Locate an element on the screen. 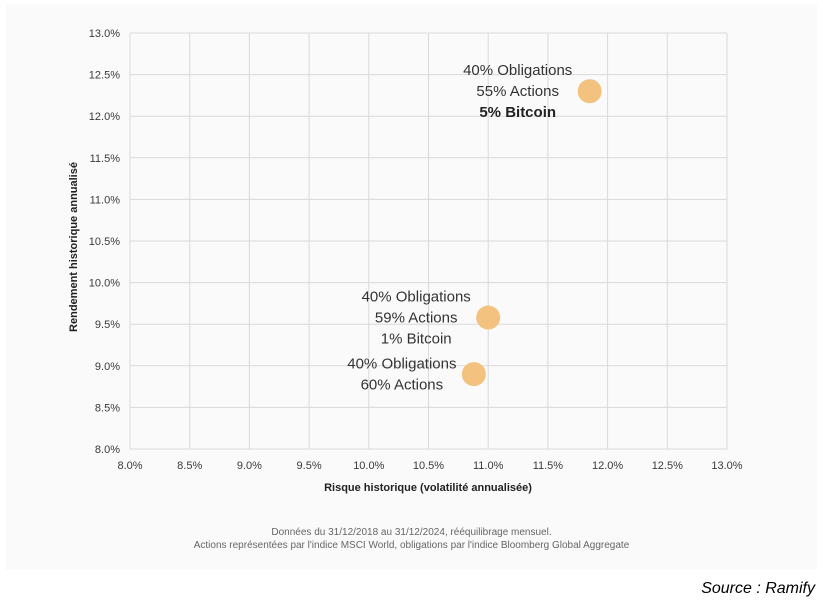 This screenshot has height=602, width=823. x-tick-label: 10.5% is located at coordinates (428, 466).